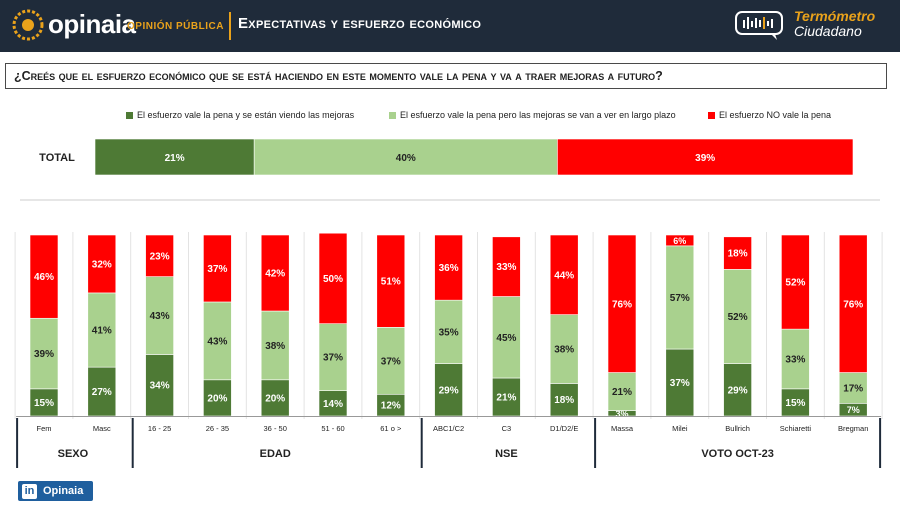 The image size is (900, 506). I want to click on data-label-3-15: 76%, so click(853, 304).